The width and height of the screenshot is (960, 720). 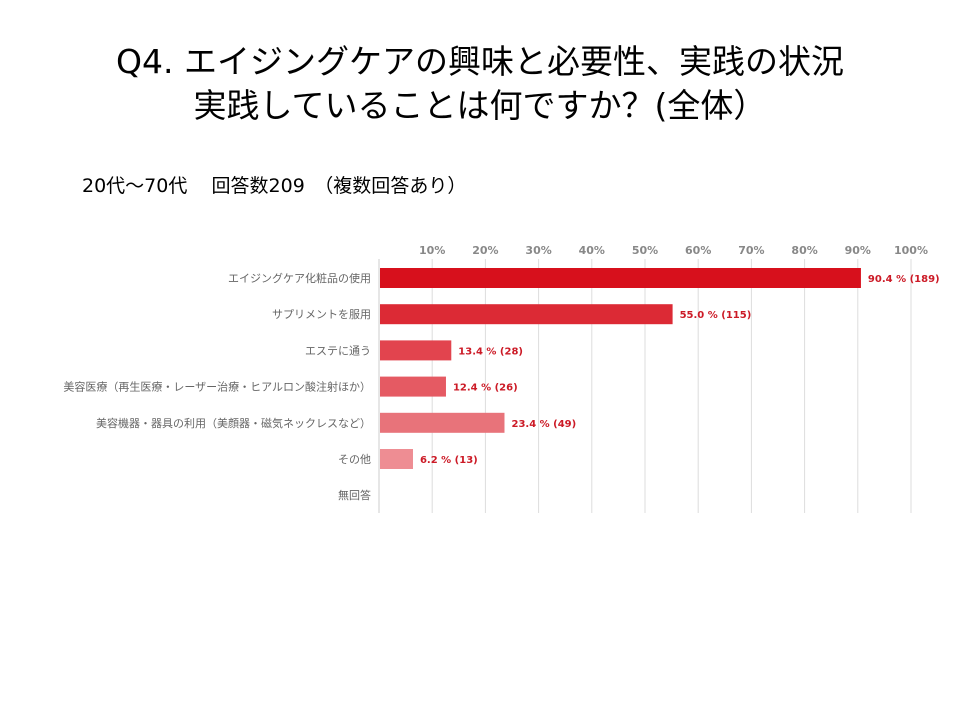 What do you see at coordinates (354, 495) in the screenshot?
I see `category-label: 無回答` at bounding box center [354, 495].